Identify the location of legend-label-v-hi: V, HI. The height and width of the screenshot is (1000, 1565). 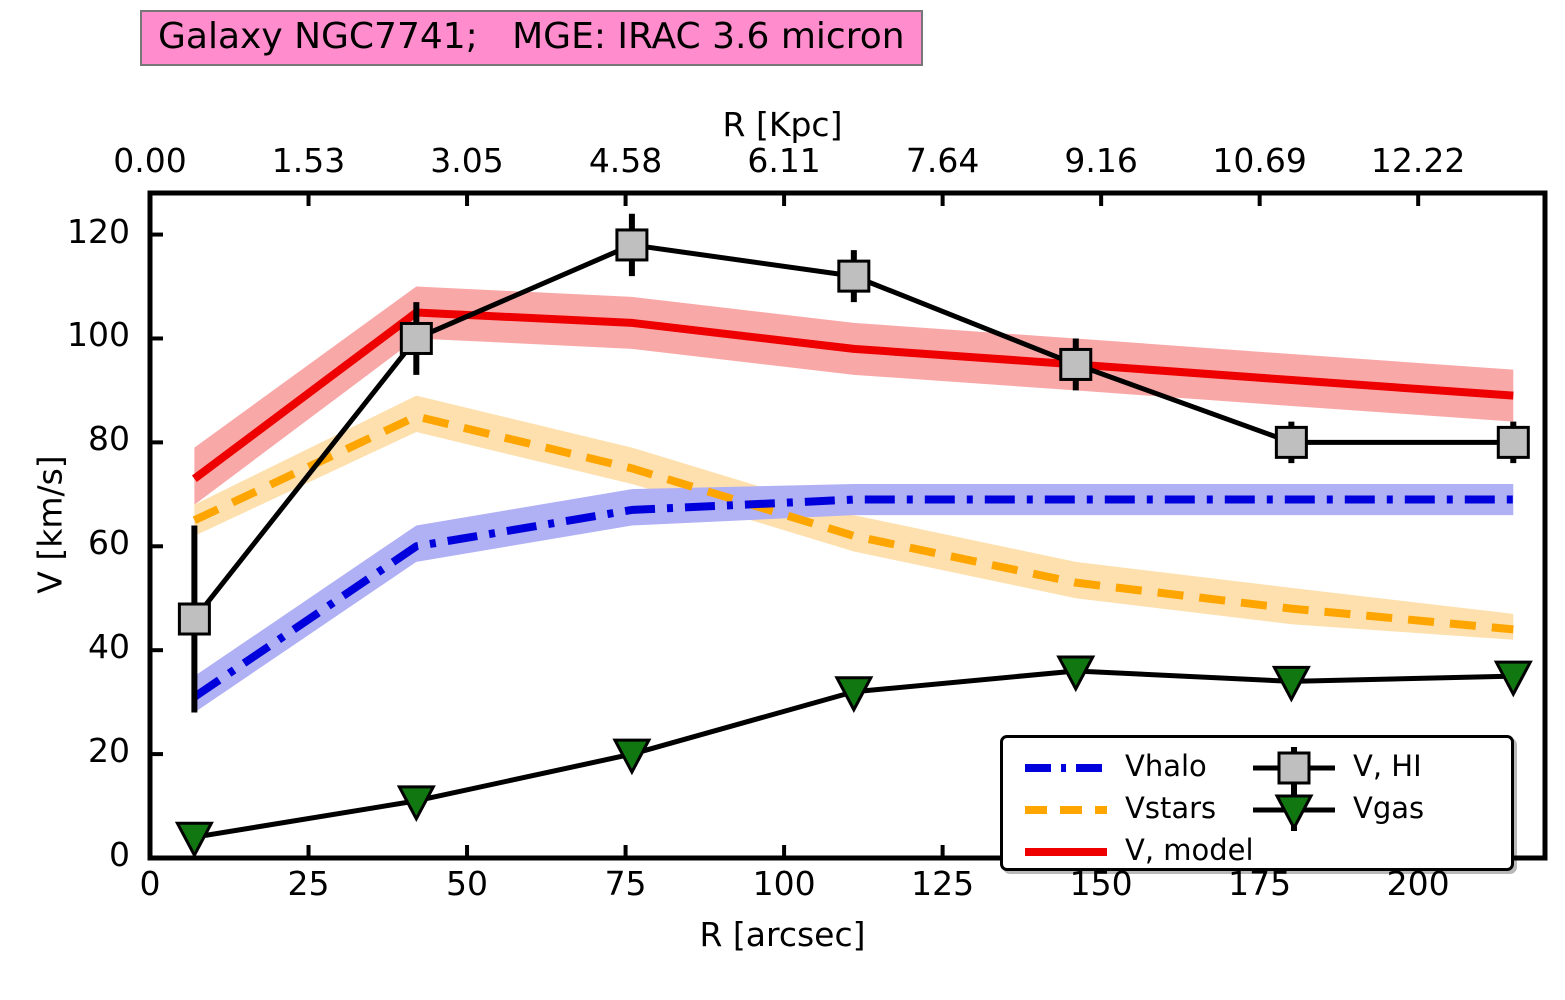
(1387, 766).